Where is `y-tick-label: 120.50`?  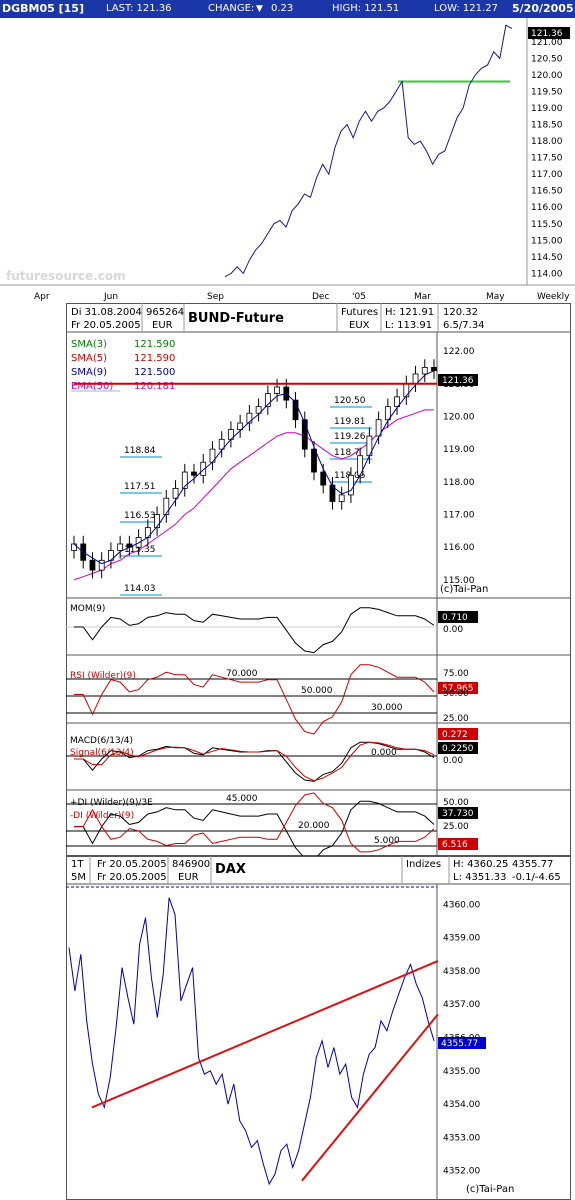 y-tick-label: 120.50 is located at coordinates (547, 59).